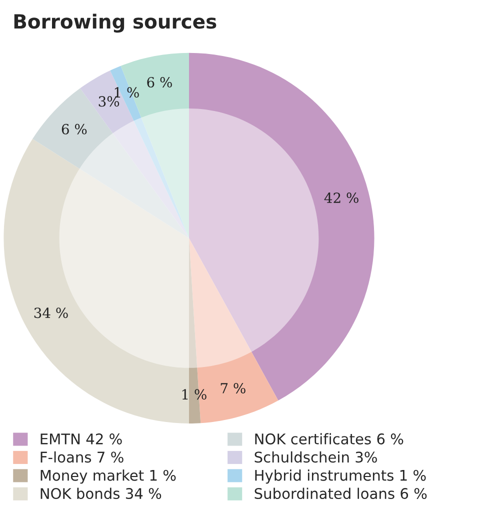 The image size is (504, 515). Describe the element at coordinates (82, 457) in the screenshot. I see `legend-label: F-loans 7 %` at that location.